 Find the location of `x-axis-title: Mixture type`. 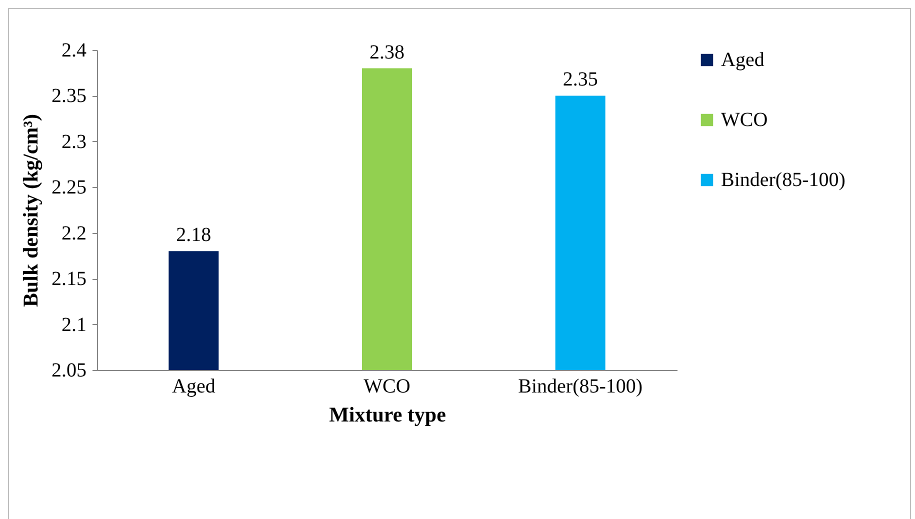

x-axis-title: Mixture type is located at coordinates (387, 414).